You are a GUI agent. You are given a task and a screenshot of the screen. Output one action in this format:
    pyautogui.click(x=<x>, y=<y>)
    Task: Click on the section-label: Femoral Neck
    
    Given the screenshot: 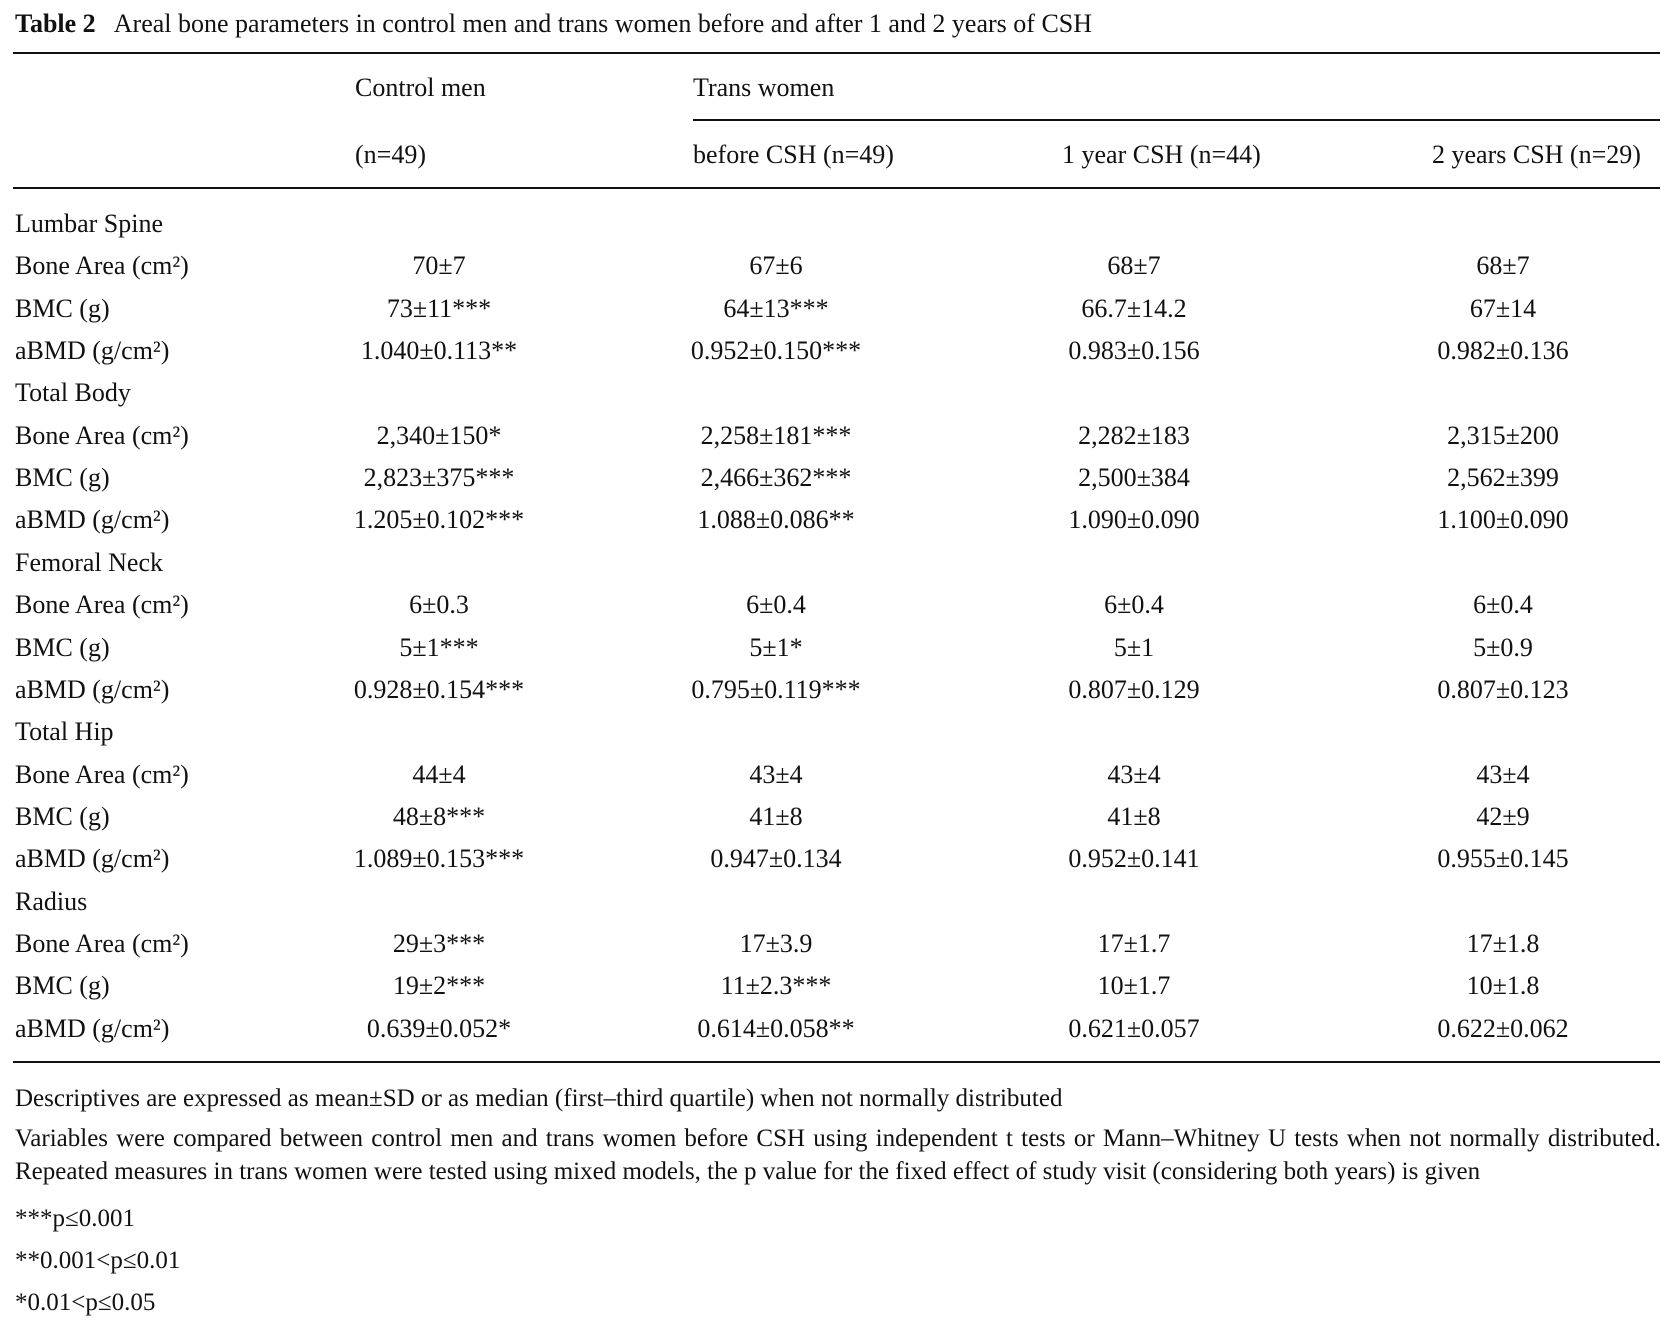 What is the action you would take?
    pyautogui.click(x=89, y=562)
    